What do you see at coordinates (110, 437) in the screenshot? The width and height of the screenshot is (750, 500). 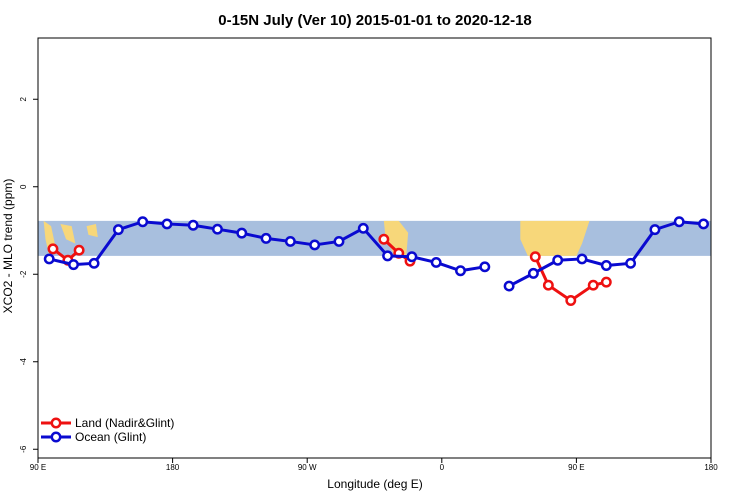 I see `legend-ocean-label: Ocean (Glint)` at bounding box center [110, 437].